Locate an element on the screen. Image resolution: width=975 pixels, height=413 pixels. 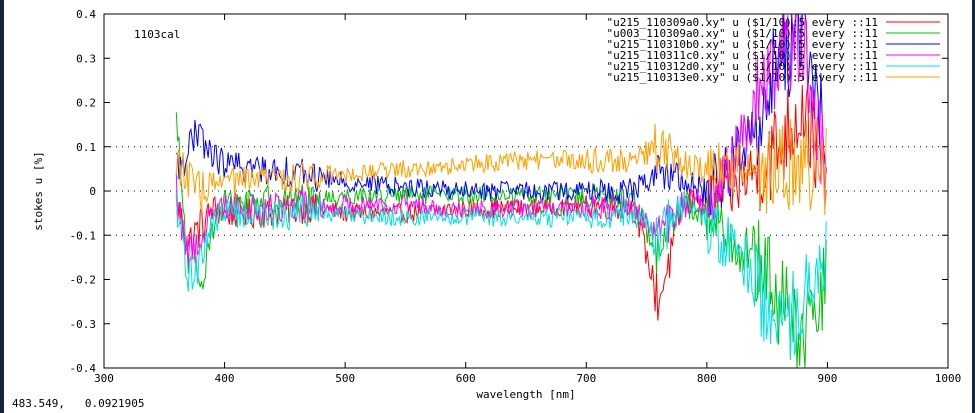
y-tick-label: -0.1 is located at coordinates (83, 235).